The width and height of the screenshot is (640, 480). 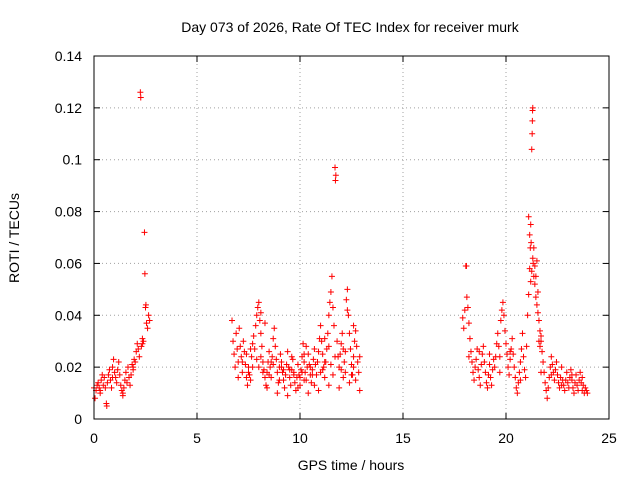 I want to click on x-tick-label: 20, so click(x=506, y=438).